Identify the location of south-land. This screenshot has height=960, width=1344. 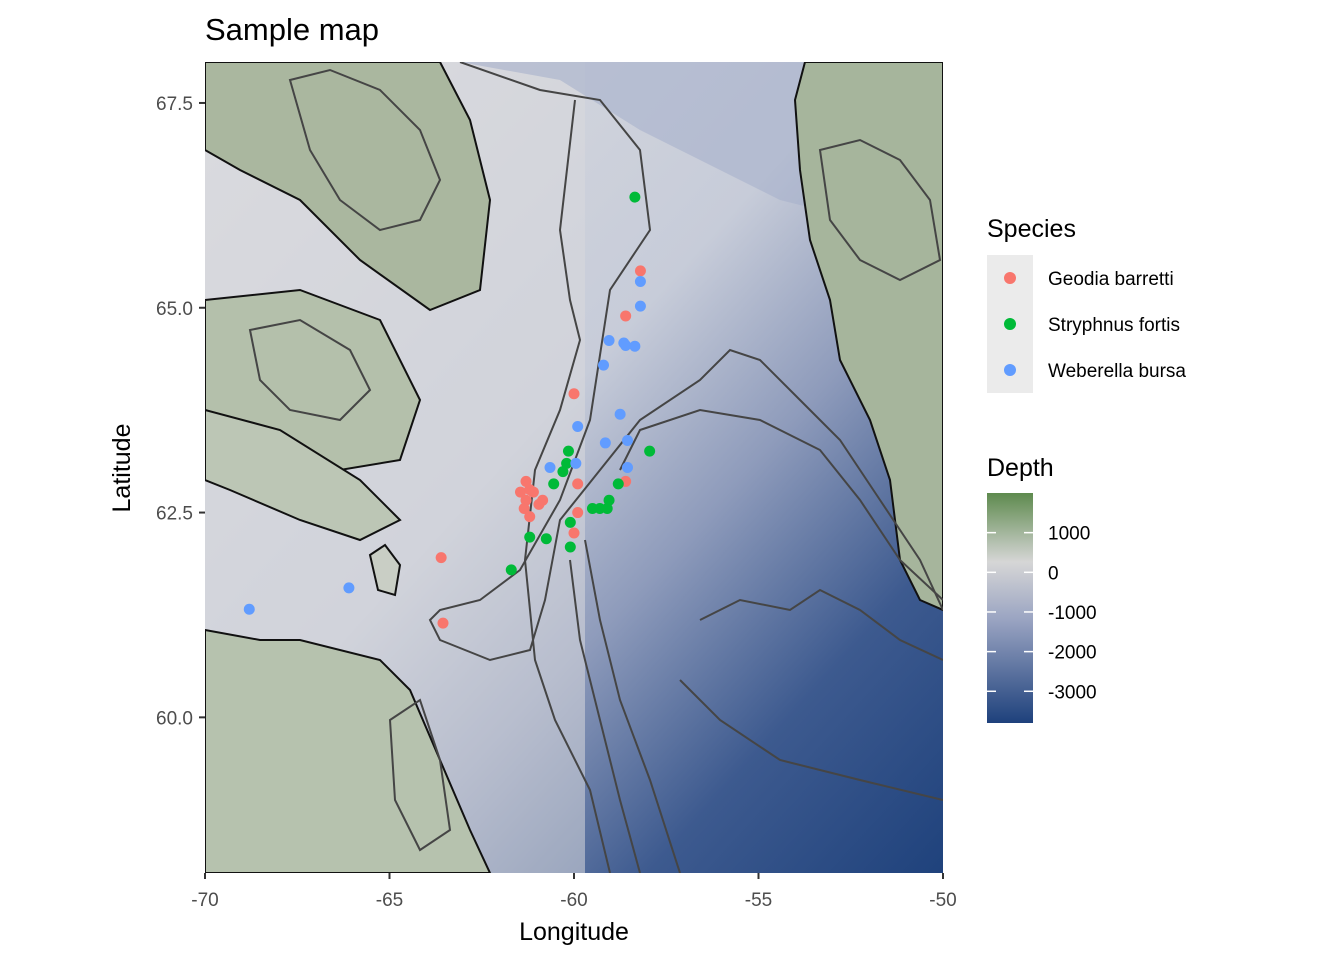
(303, 475).